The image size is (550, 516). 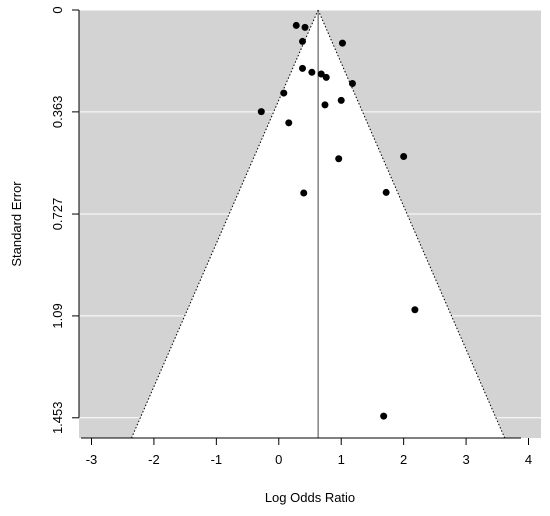 I want to click on x-tick-label: 1, so click(x=341, y=459).